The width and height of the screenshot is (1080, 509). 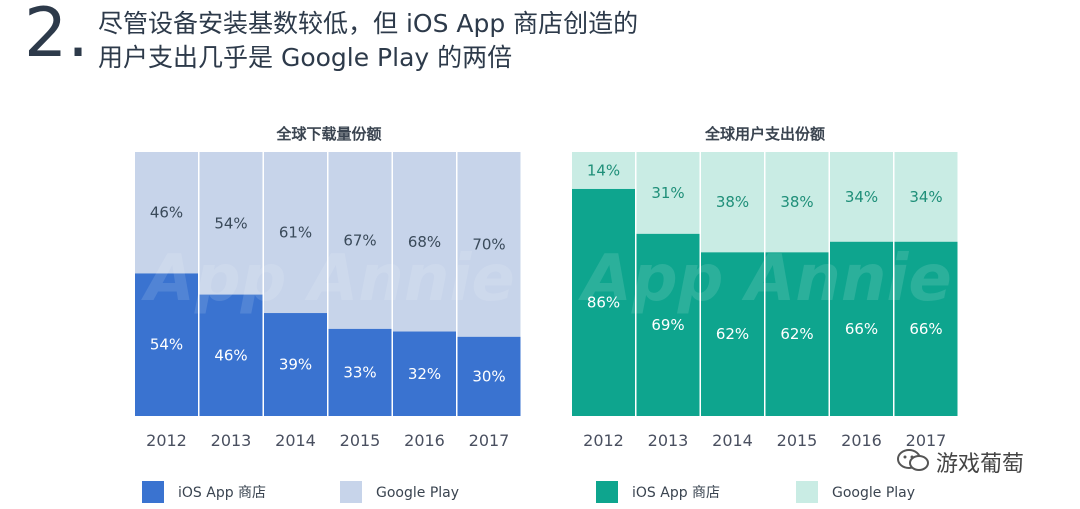 I want to click on watermark-account-name: 游戏葡萄, so click(x=980, y=464).